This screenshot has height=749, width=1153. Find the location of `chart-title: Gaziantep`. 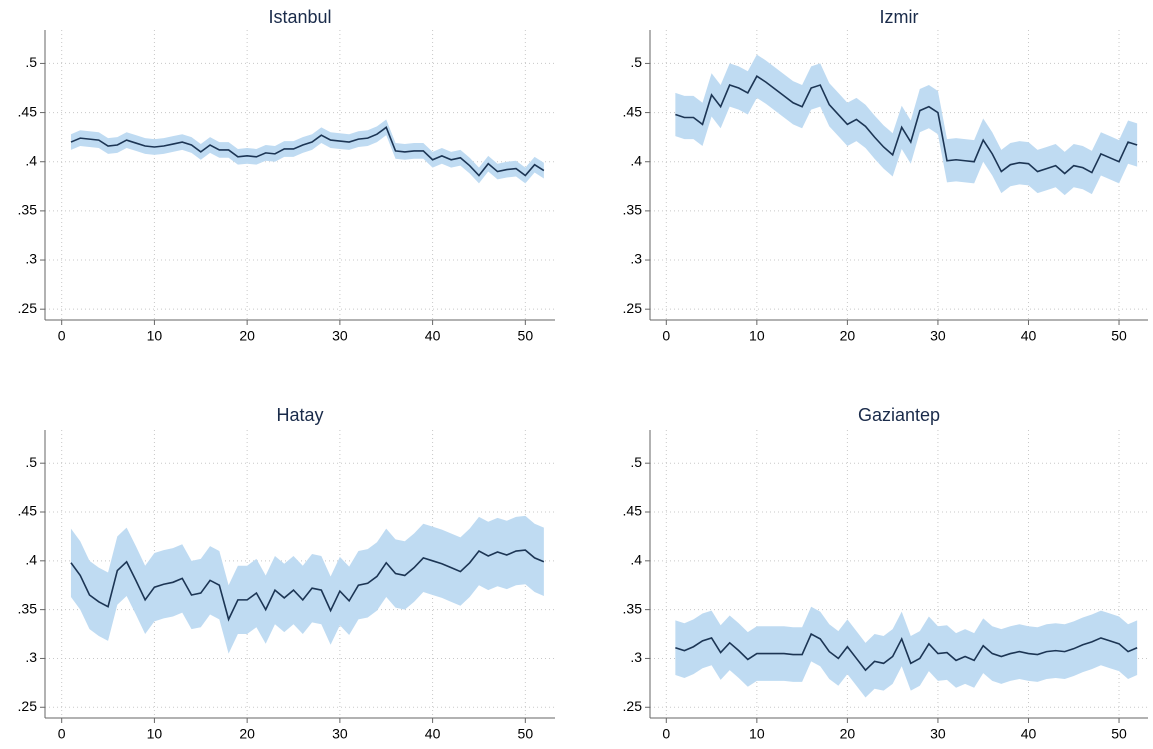

chart-title: Gaziantep is located at coordinates (899, 415).